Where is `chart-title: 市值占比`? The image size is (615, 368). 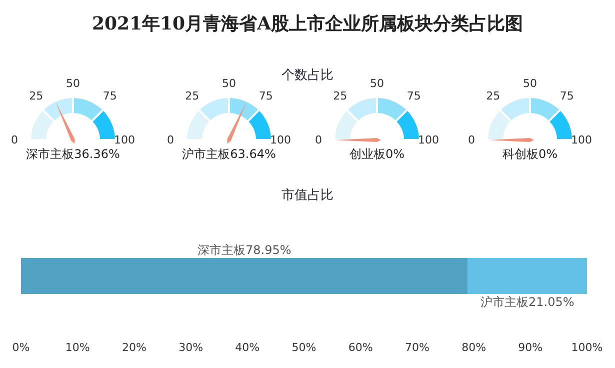 chart-title: 市值占比 is located at coordinates (308, 195).